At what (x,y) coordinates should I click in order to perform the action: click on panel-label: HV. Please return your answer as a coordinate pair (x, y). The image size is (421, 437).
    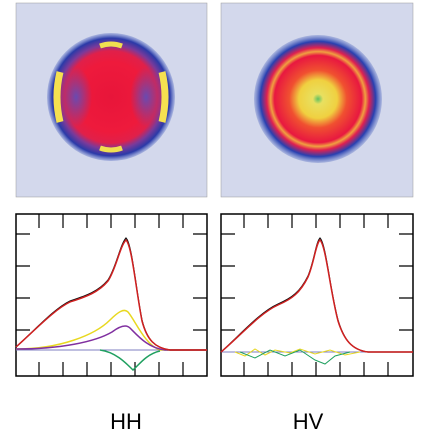
    Looking at the image, I should click on (308, 421).